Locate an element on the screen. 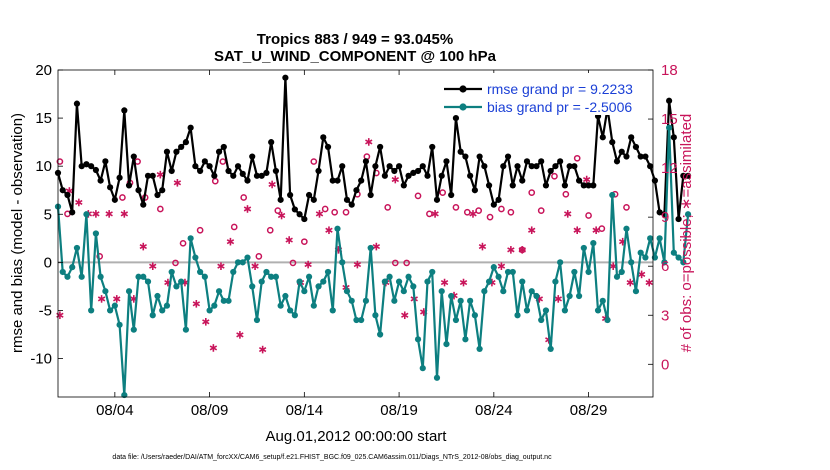 The height and width of the screenshot is (470, 830). y-right-tick-label: 12 is located at coordinates (669, 168).